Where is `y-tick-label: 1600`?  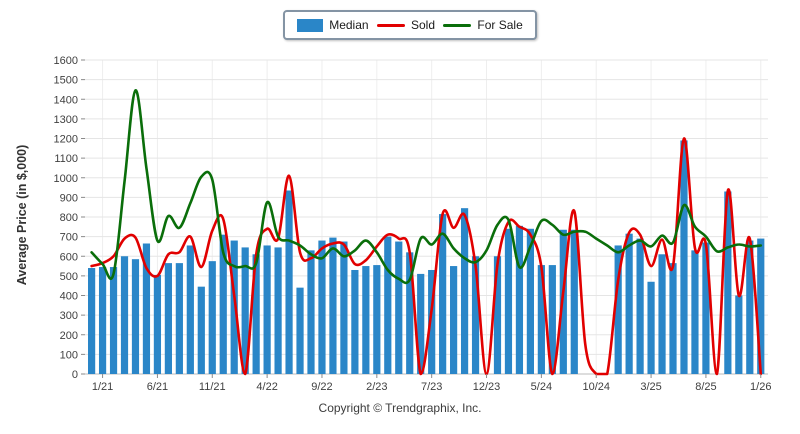 y-tick-label: 1600 is located at coordinates (66, 61).